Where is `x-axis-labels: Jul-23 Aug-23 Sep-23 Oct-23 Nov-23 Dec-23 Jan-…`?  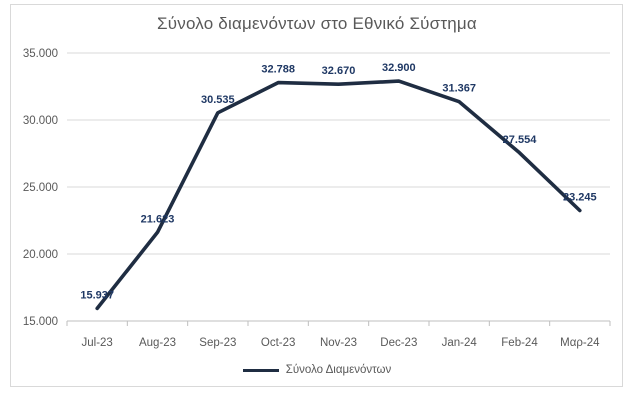 x-axis-labels: Jul-23 Aug-23 Sep-23 Oct-23 Nov-23 Dec-23 Jan-… is located at coordinates (341, 343).